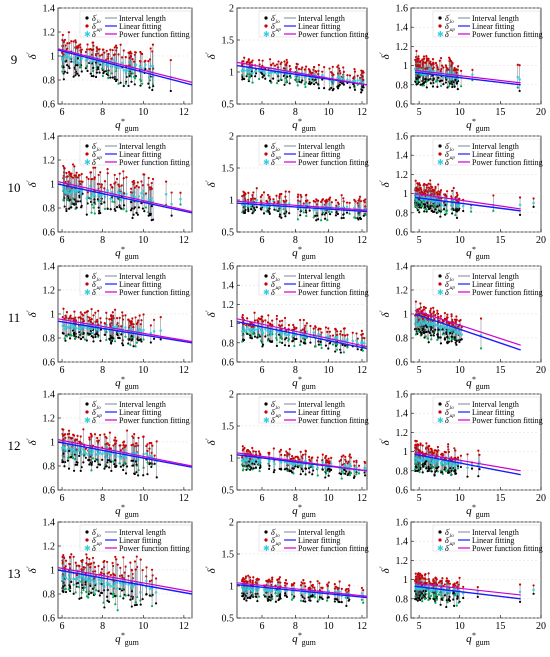 The width and height of the screenshot is (550, 657). What do you see at coordinates (99, 22) in the screenshot?
I see `legend-symbol-sub: lo` at bounding box center [99, 22].